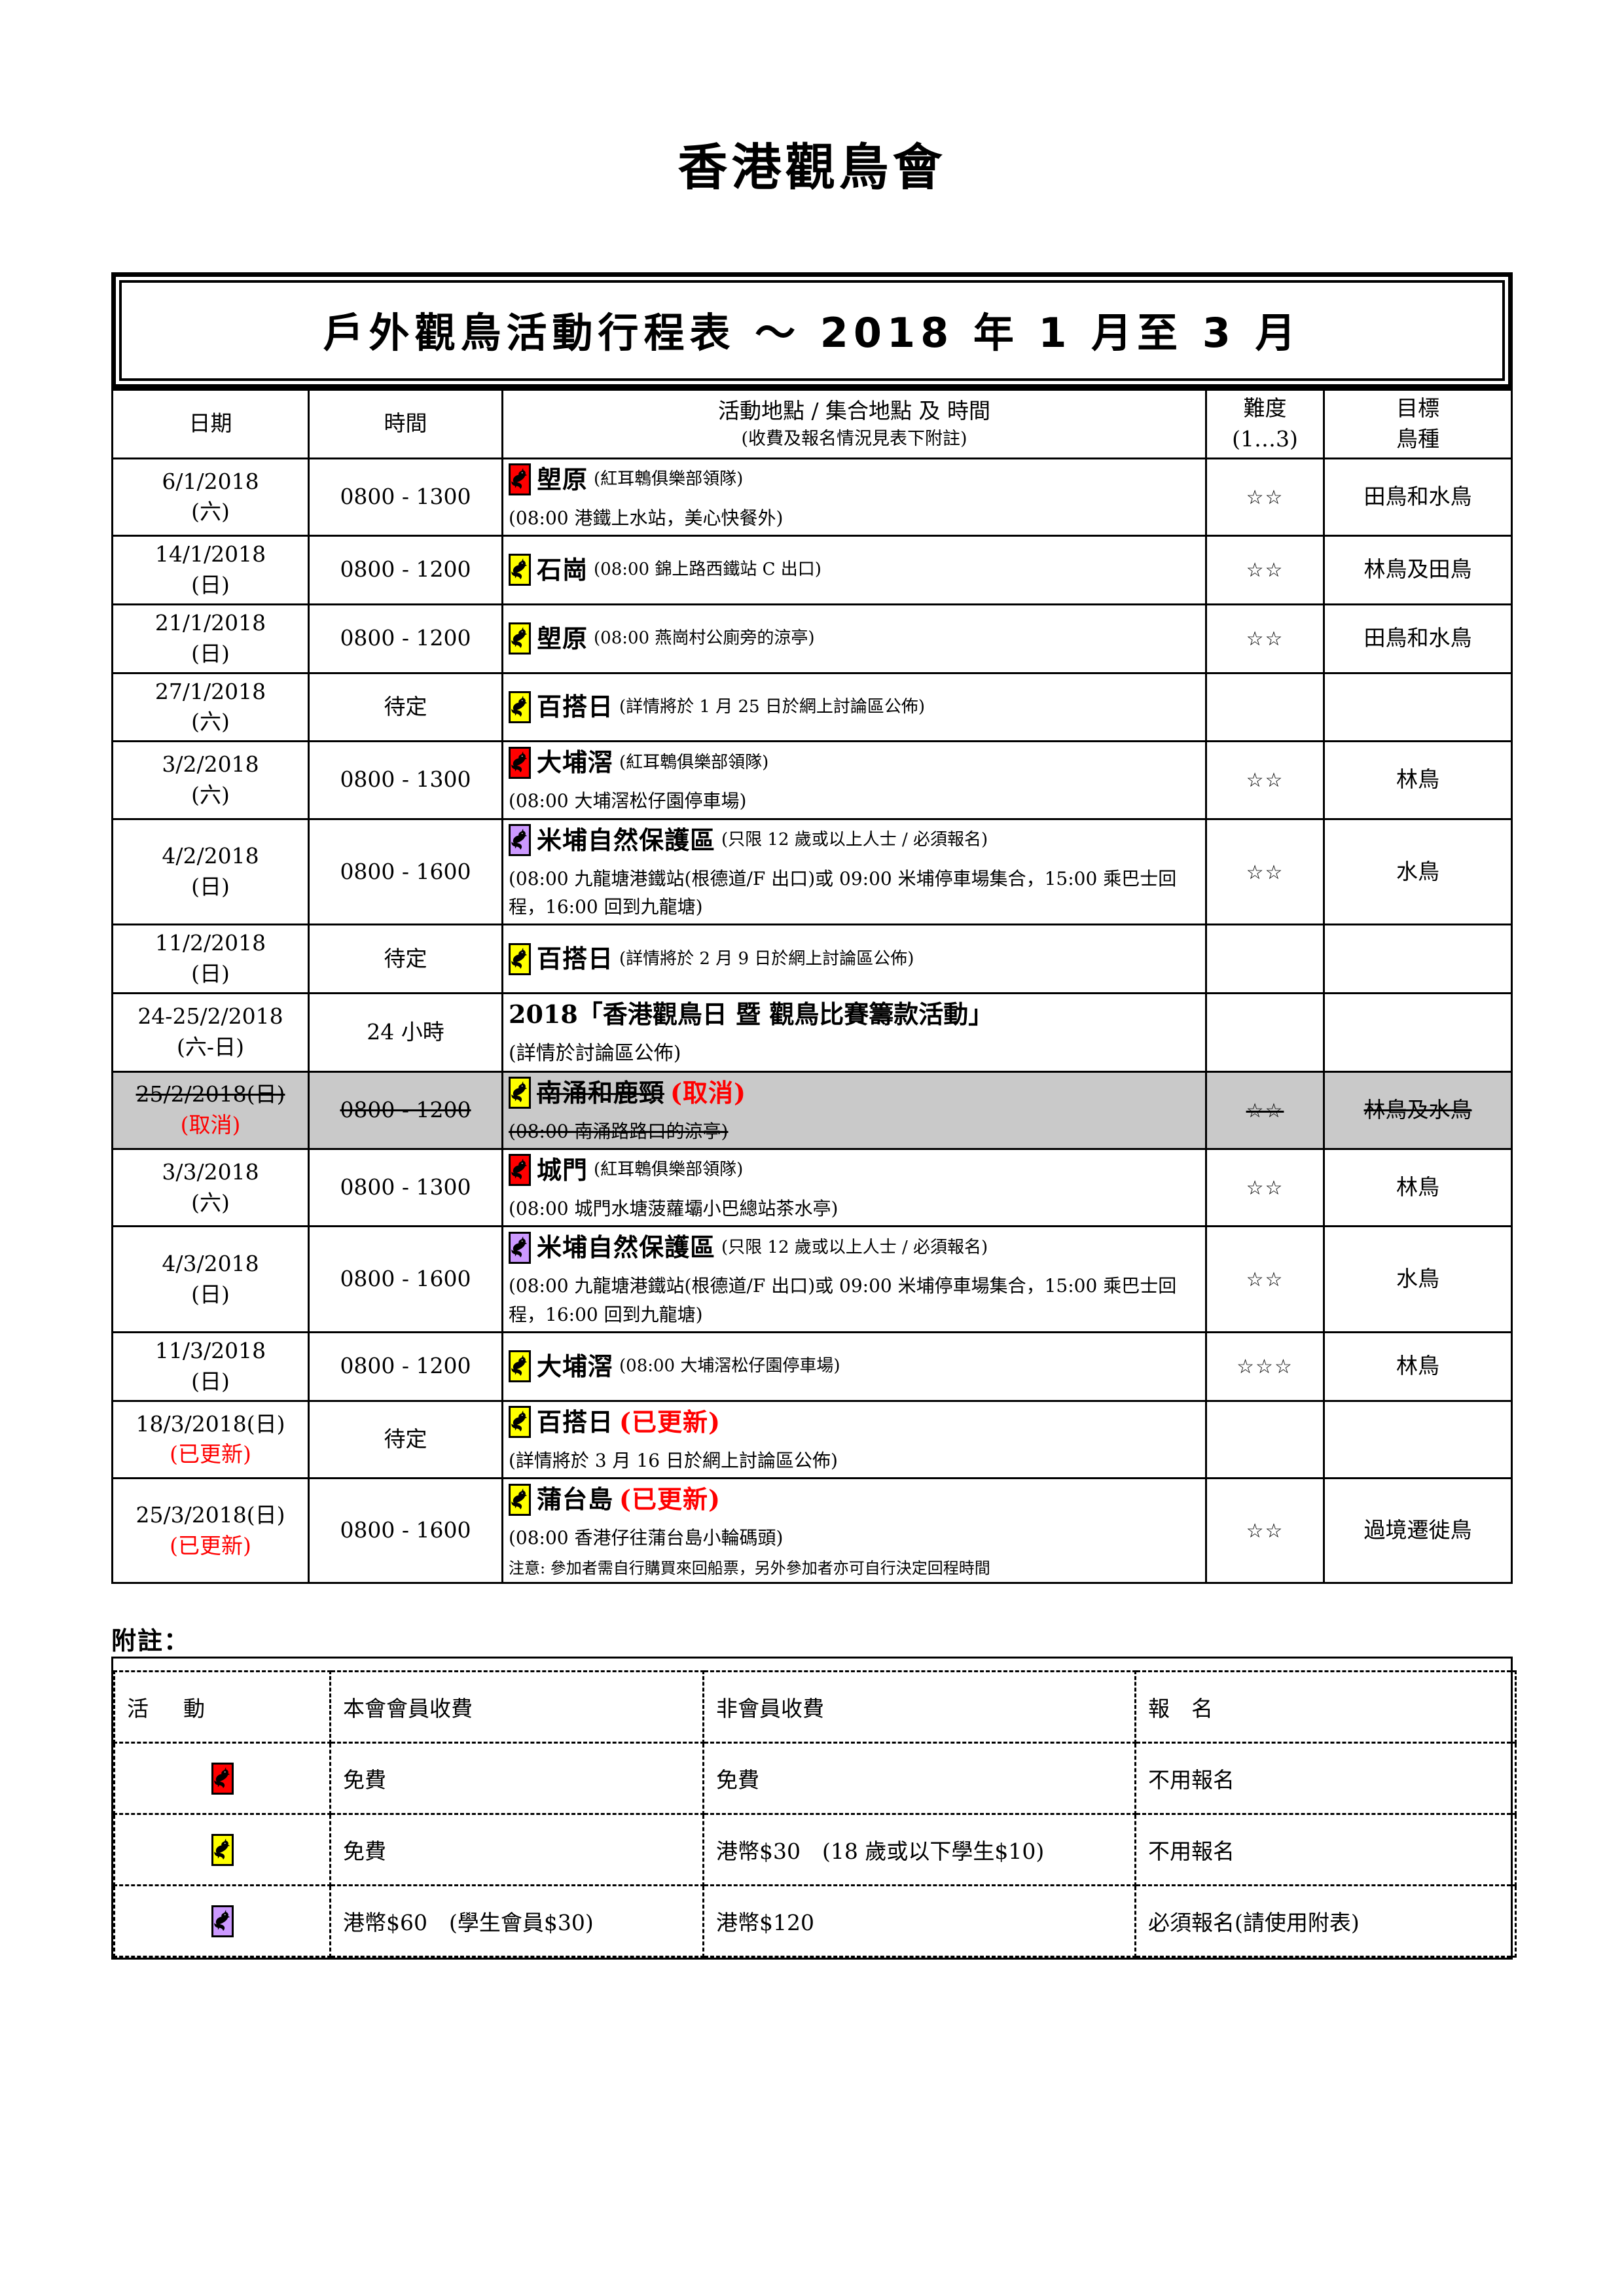 Image resolution: width=1624 pixels, height=2296 pixels. Describe the element at coordinates (405, 1279) in the screenshot. I see `cell-time: 0800 - 1600` at that location.